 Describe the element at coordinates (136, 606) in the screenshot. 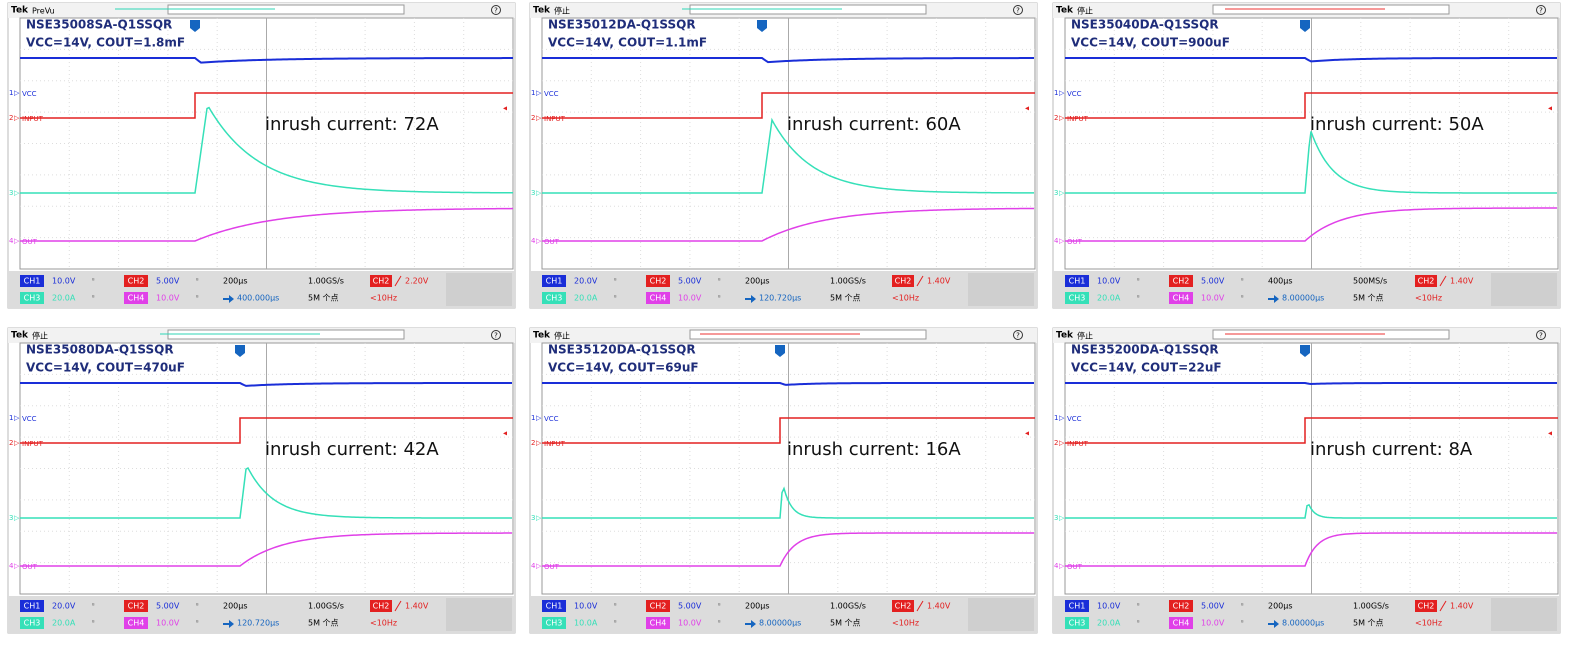

I see `channel-name: CH2` at that location.